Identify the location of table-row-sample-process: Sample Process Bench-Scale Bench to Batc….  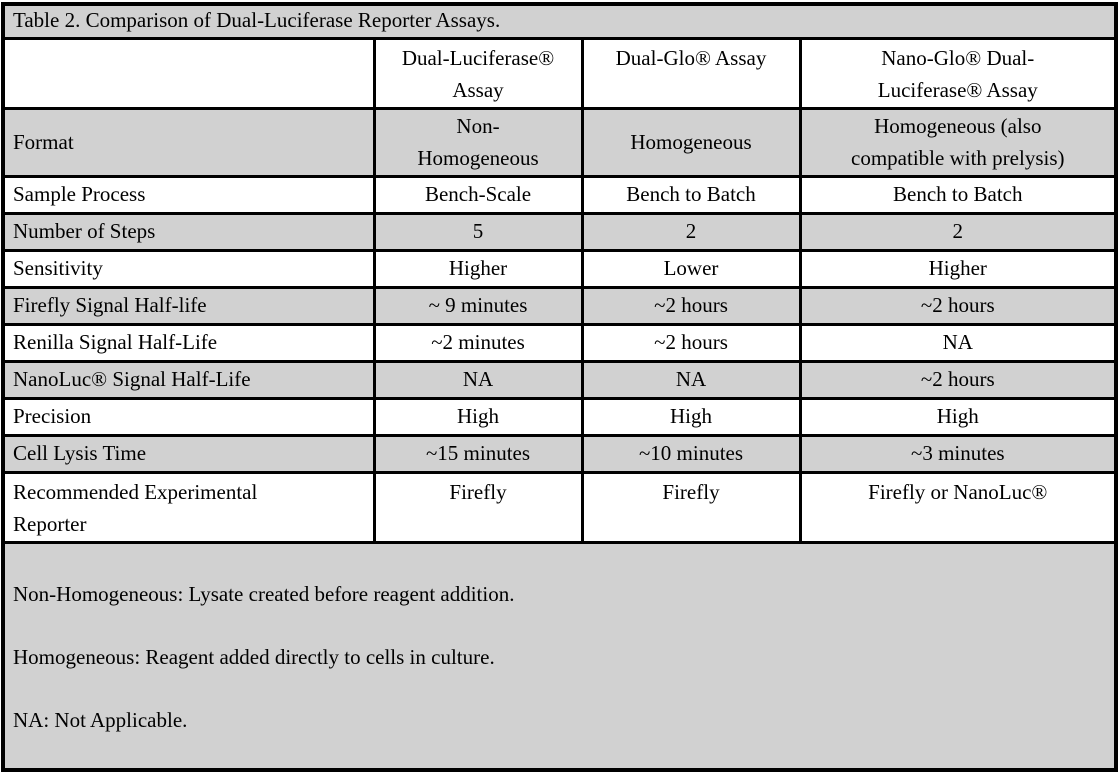
(559, 195).